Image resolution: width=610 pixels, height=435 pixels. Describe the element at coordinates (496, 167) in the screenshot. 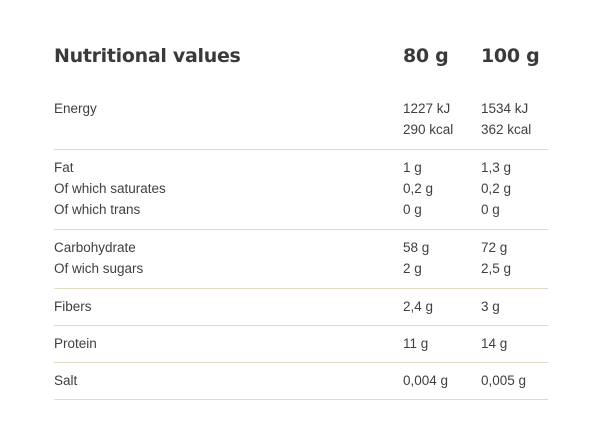

I see `value-100g: 1,3 g` at that location.